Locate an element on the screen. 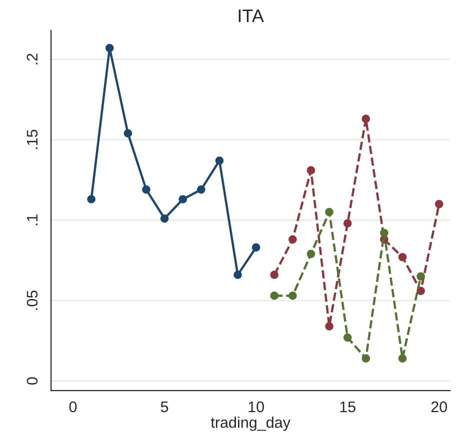  x-tick-label: 0 is located at coordinates (73, 406).